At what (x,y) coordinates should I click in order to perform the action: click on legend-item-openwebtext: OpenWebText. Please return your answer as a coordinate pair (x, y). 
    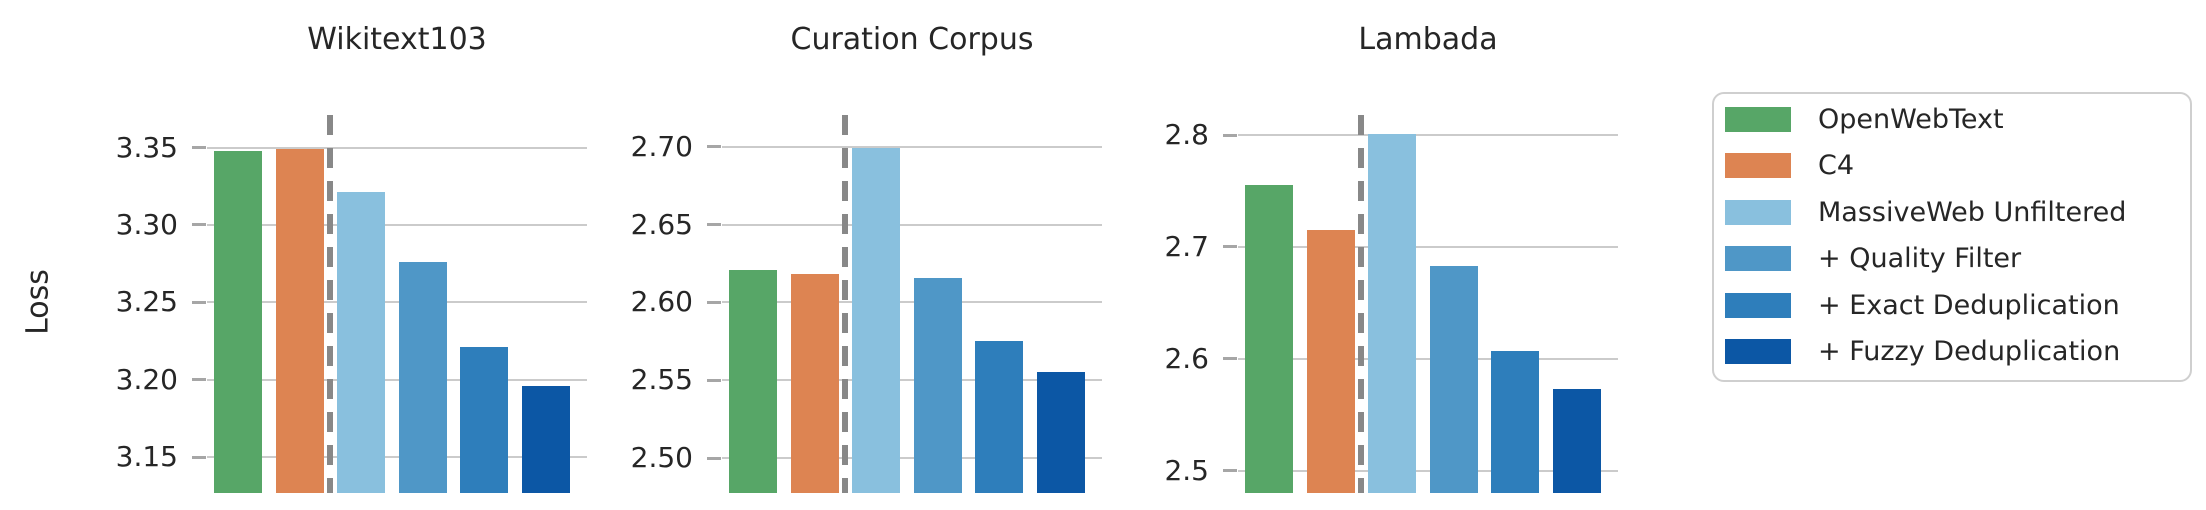
    Looking at the image, I should click on (1864, 119).